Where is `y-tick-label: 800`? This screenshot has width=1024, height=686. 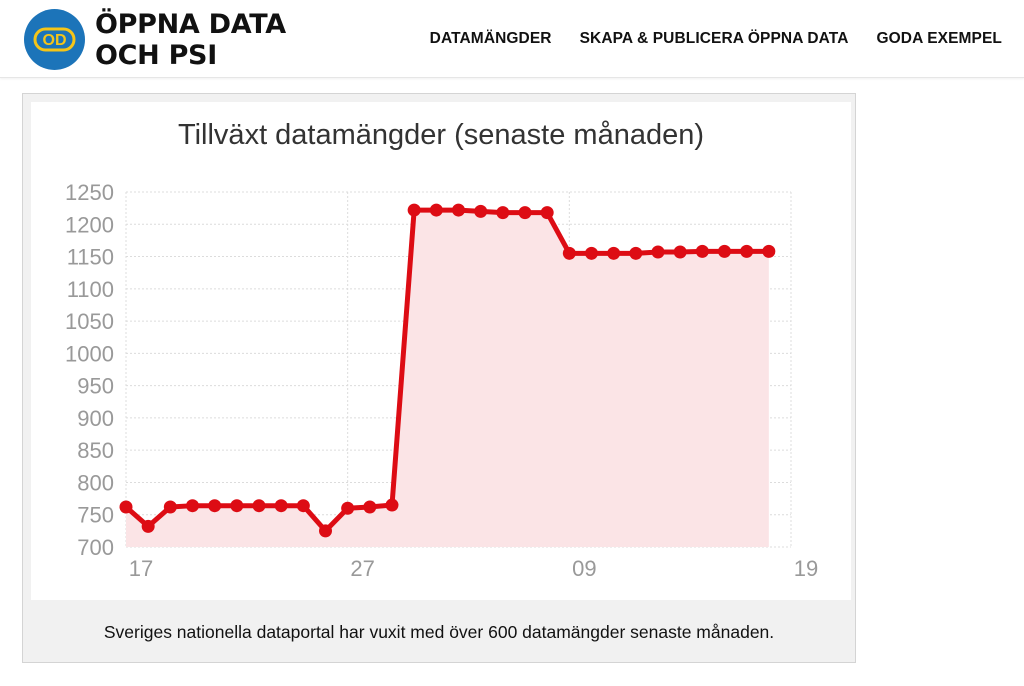 y-tick-label: 800 is located at coordinates (95, 482).